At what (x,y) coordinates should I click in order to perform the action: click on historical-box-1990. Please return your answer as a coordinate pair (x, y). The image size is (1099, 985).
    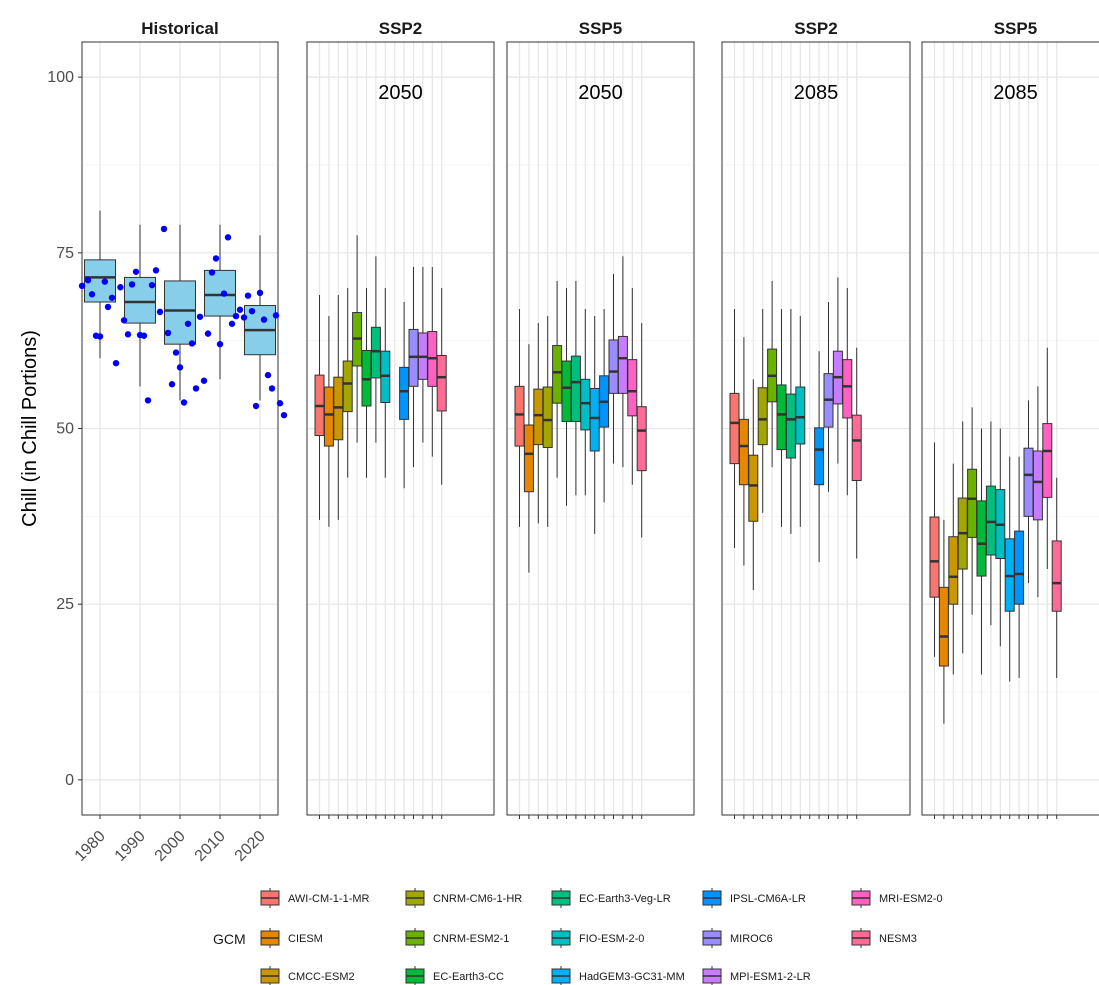
    Looking at the image, I should click on (140, 305).